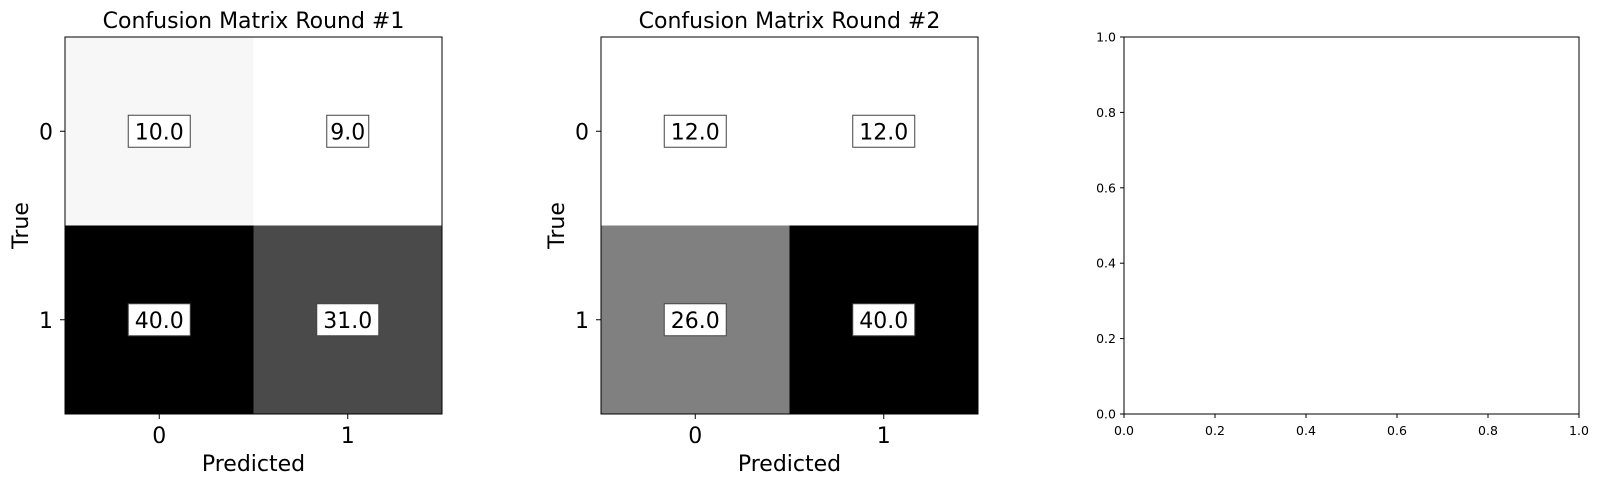 This screenshot has height=495, width=1600. Describe the element at coordinates (254, 21) in the screenshot. I see `chart-title: Confusion Matrix Round #1` at that location.